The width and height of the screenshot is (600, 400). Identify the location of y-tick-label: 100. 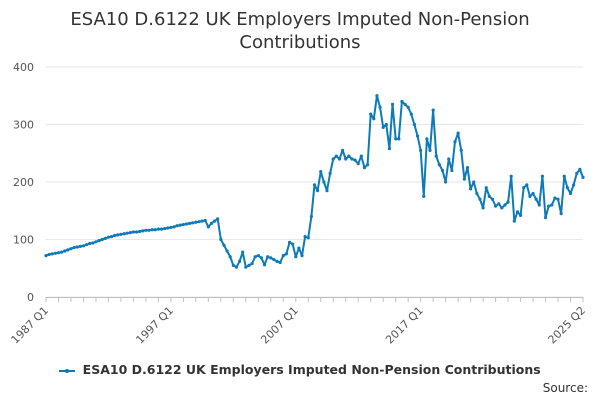
(23, 240).